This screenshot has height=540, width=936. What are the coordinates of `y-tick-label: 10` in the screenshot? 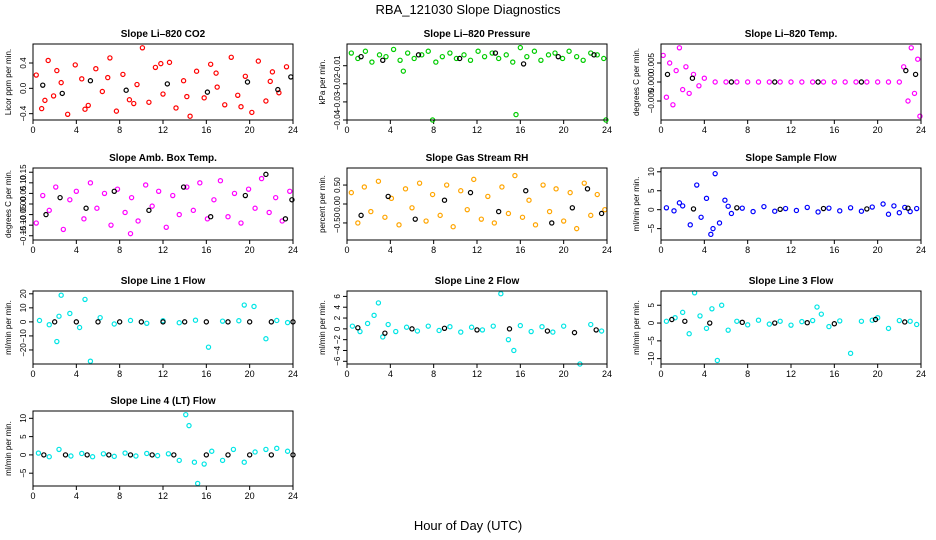 It's located at (23, 307).